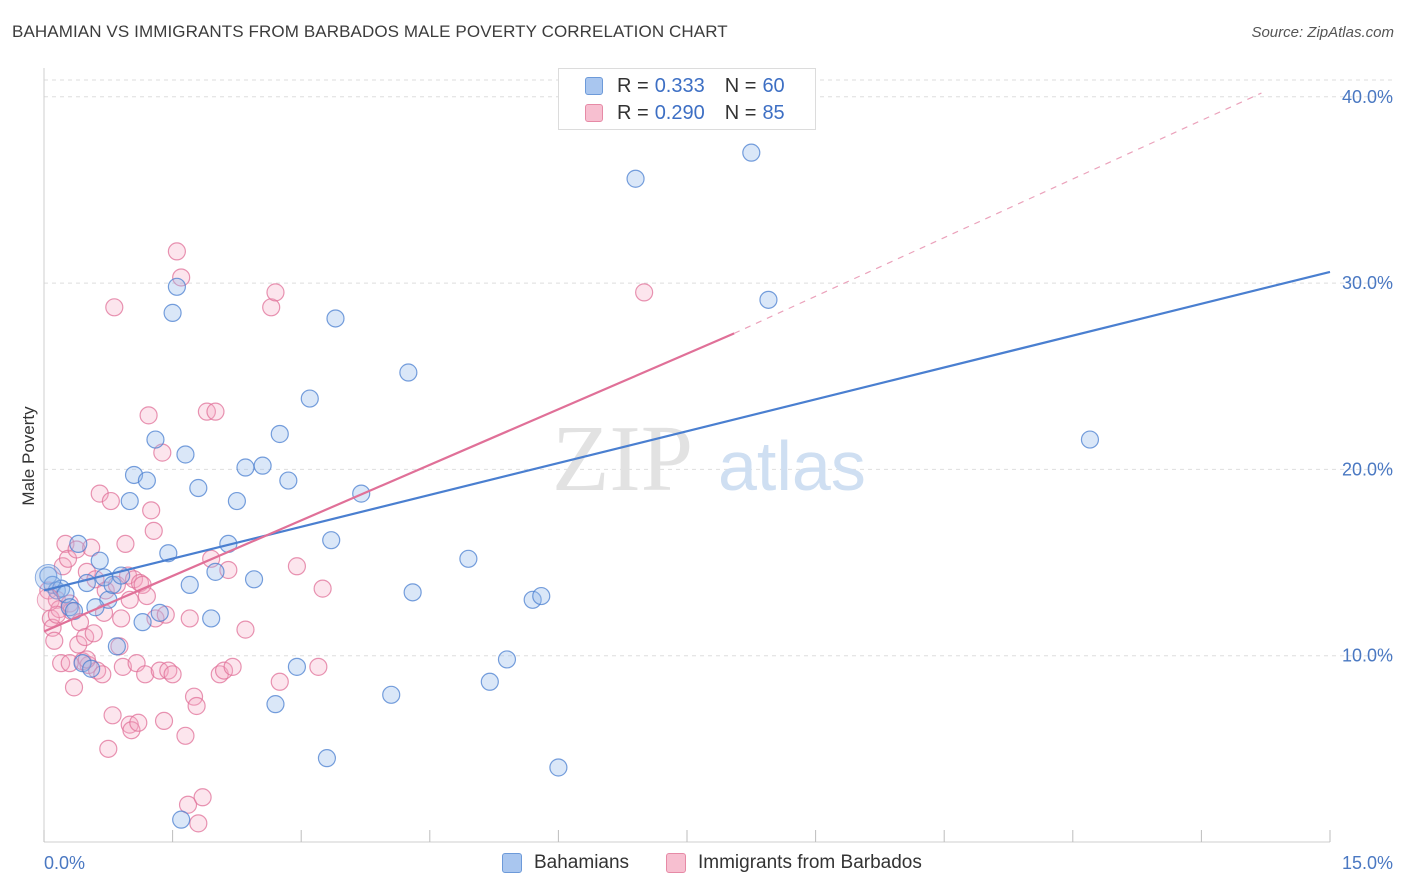  What do you see at coordinates (1367, 863) in the screenshot?
I see `x-tick-label: 15.0%` at bounding box center [1367, 863].